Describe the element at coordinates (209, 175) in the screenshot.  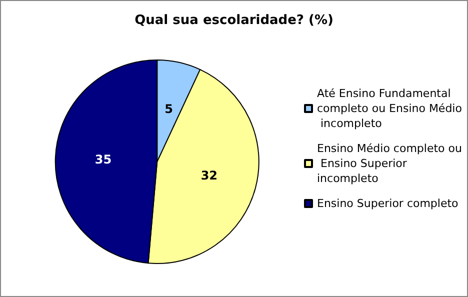
I see `data-label: 32` at that location.